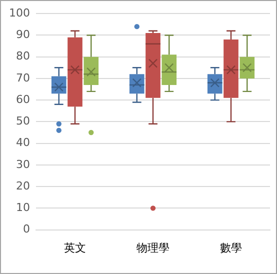 Image resolution: width=277 pixels, height=274 pixels. I want to click on y-tick-label: 0, so click(26, 229).